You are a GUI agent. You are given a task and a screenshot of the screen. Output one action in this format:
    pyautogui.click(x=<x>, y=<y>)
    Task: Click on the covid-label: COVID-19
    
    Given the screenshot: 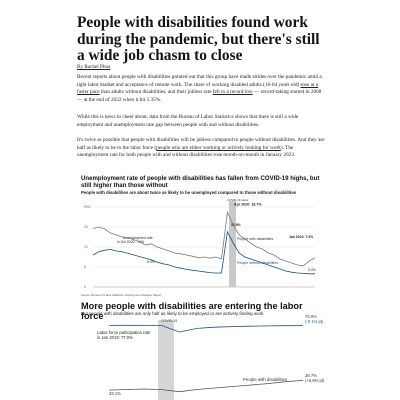 What is the action you would take?
    pyautogui.click(x=169, y=321)
    